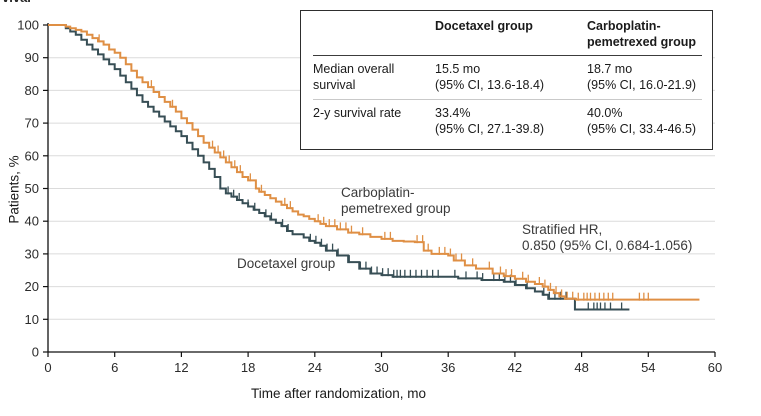 Image resolution: width=761 pixels, height=416 pixels. Describe the element at coordinates (644, 77) in the screenshot. I see `carboplatin-median-cell: 18.7 mo (95% CI, 16.0-21.9)` at that location.